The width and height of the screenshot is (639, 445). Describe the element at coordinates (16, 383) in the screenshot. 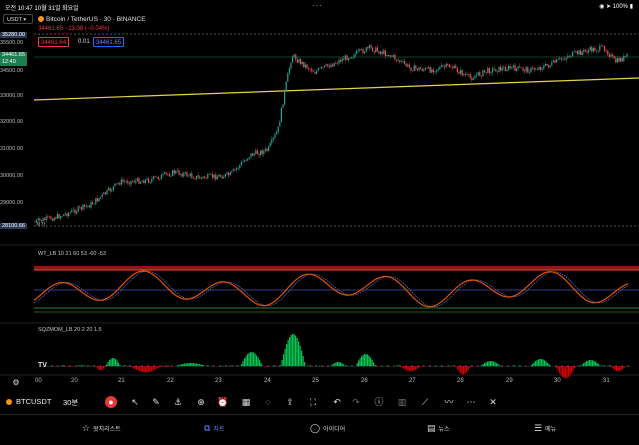

I see `settings-icon: ⚙` at that location.